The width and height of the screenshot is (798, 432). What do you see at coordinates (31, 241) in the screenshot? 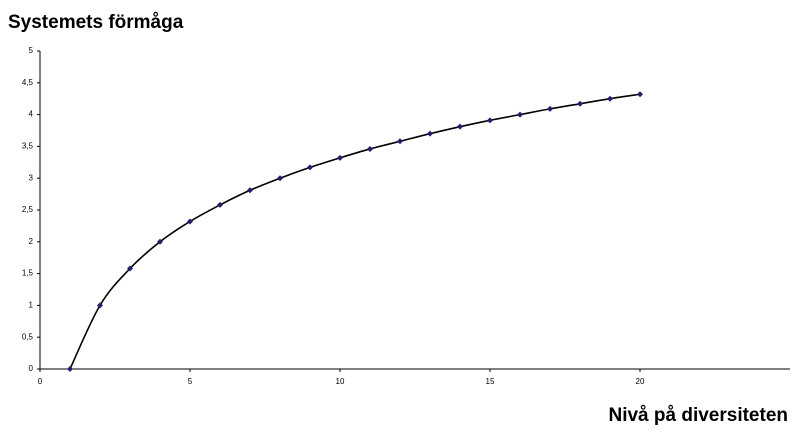
I see `y-tick-label: 2` at bounding box center [31, 241].